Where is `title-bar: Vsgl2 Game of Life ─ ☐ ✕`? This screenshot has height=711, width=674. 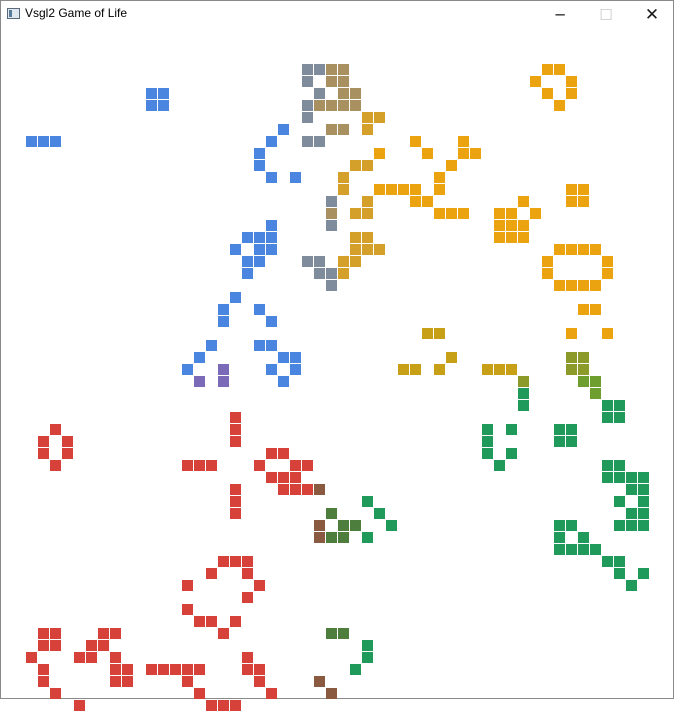 title-bar: Vsgl2 Game of Life ─ ☐ ✕ is located at coordinates (337, 14).